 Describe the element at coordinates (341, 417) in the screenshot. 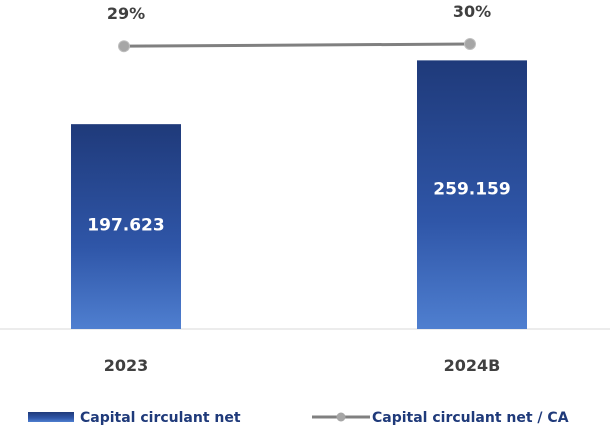

I see `legend-line-marker` at that location.